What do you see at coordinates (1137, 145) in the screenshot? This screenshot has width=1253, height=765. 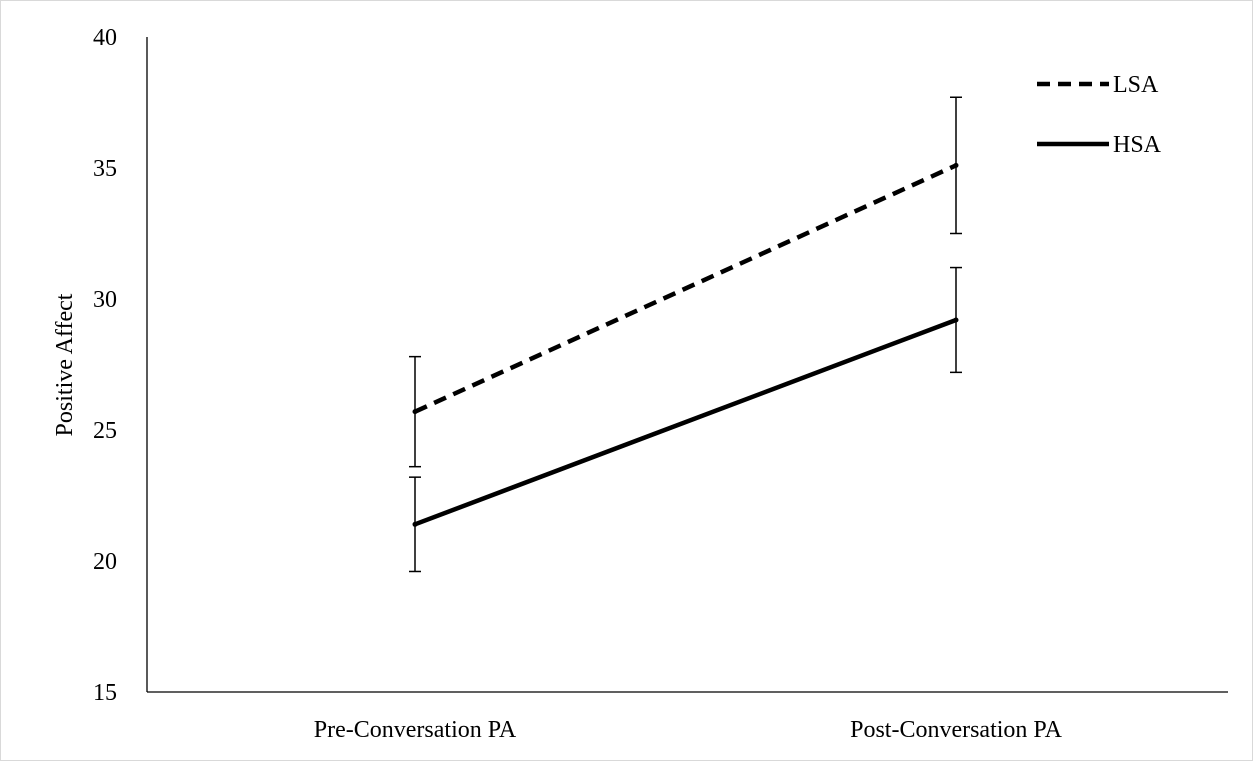 I see `legend-label: HSA` at bounding box center [1137, 145].